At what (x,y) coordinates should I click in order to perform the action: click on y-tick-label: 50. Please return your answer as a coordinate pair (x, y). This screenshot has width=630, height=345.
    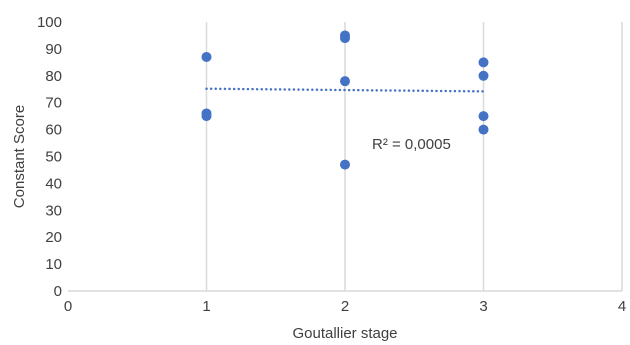
    Looking at the image, I should click on (53, 157).